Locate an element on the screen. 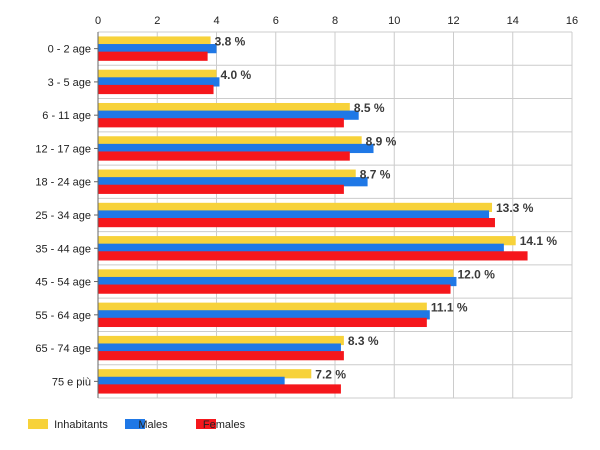 The image size is (600, 450). legend-swatch-males is located at coordinates (135, 424).